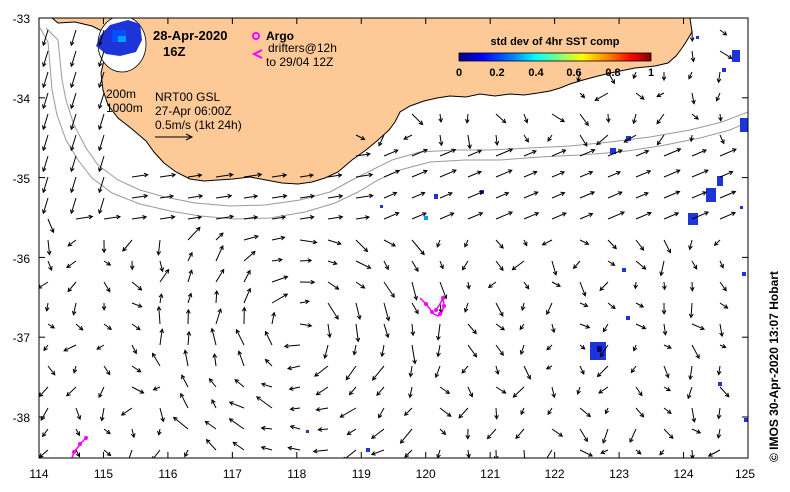 The image size is (790, 492). I want to click on lon-tick-label: 116, so click(167, 474).